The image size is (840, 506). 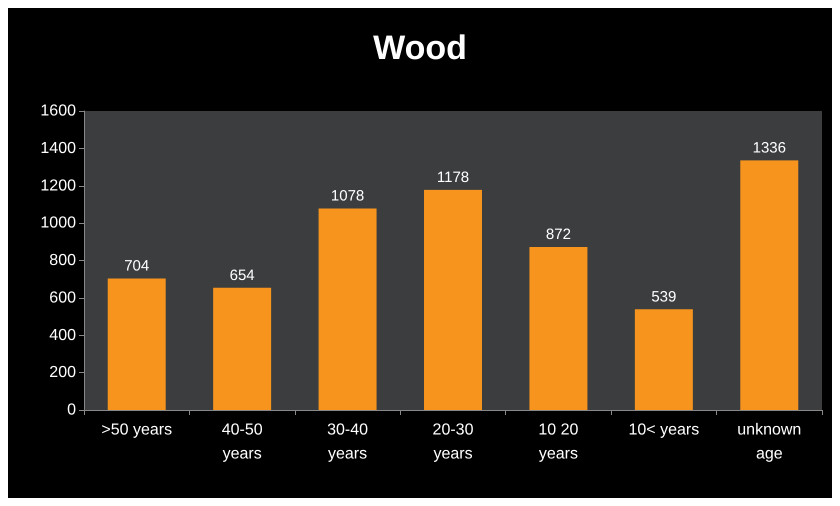 What do you see at coordinates (558, 235) in the screenshot?
I see `data-label: 872` at bounding box center [558, 235].